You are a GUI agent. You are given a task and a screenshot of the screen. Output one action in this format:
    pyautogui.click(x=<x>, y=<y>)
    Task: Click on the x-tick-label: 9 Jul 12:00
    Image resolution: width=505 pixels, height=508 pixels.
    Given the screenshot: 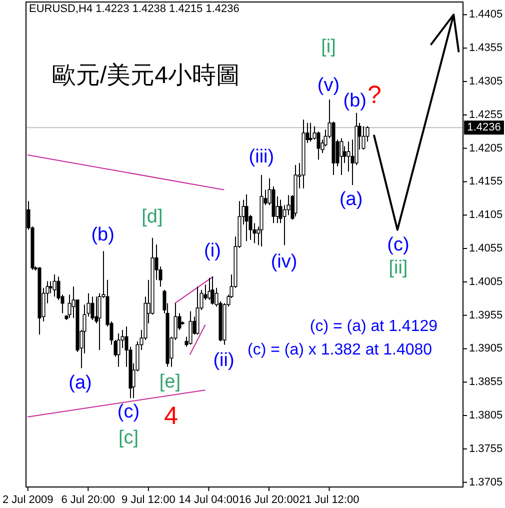 What is the action you would take?
    pyautogui.click(x=149, y=500)
    